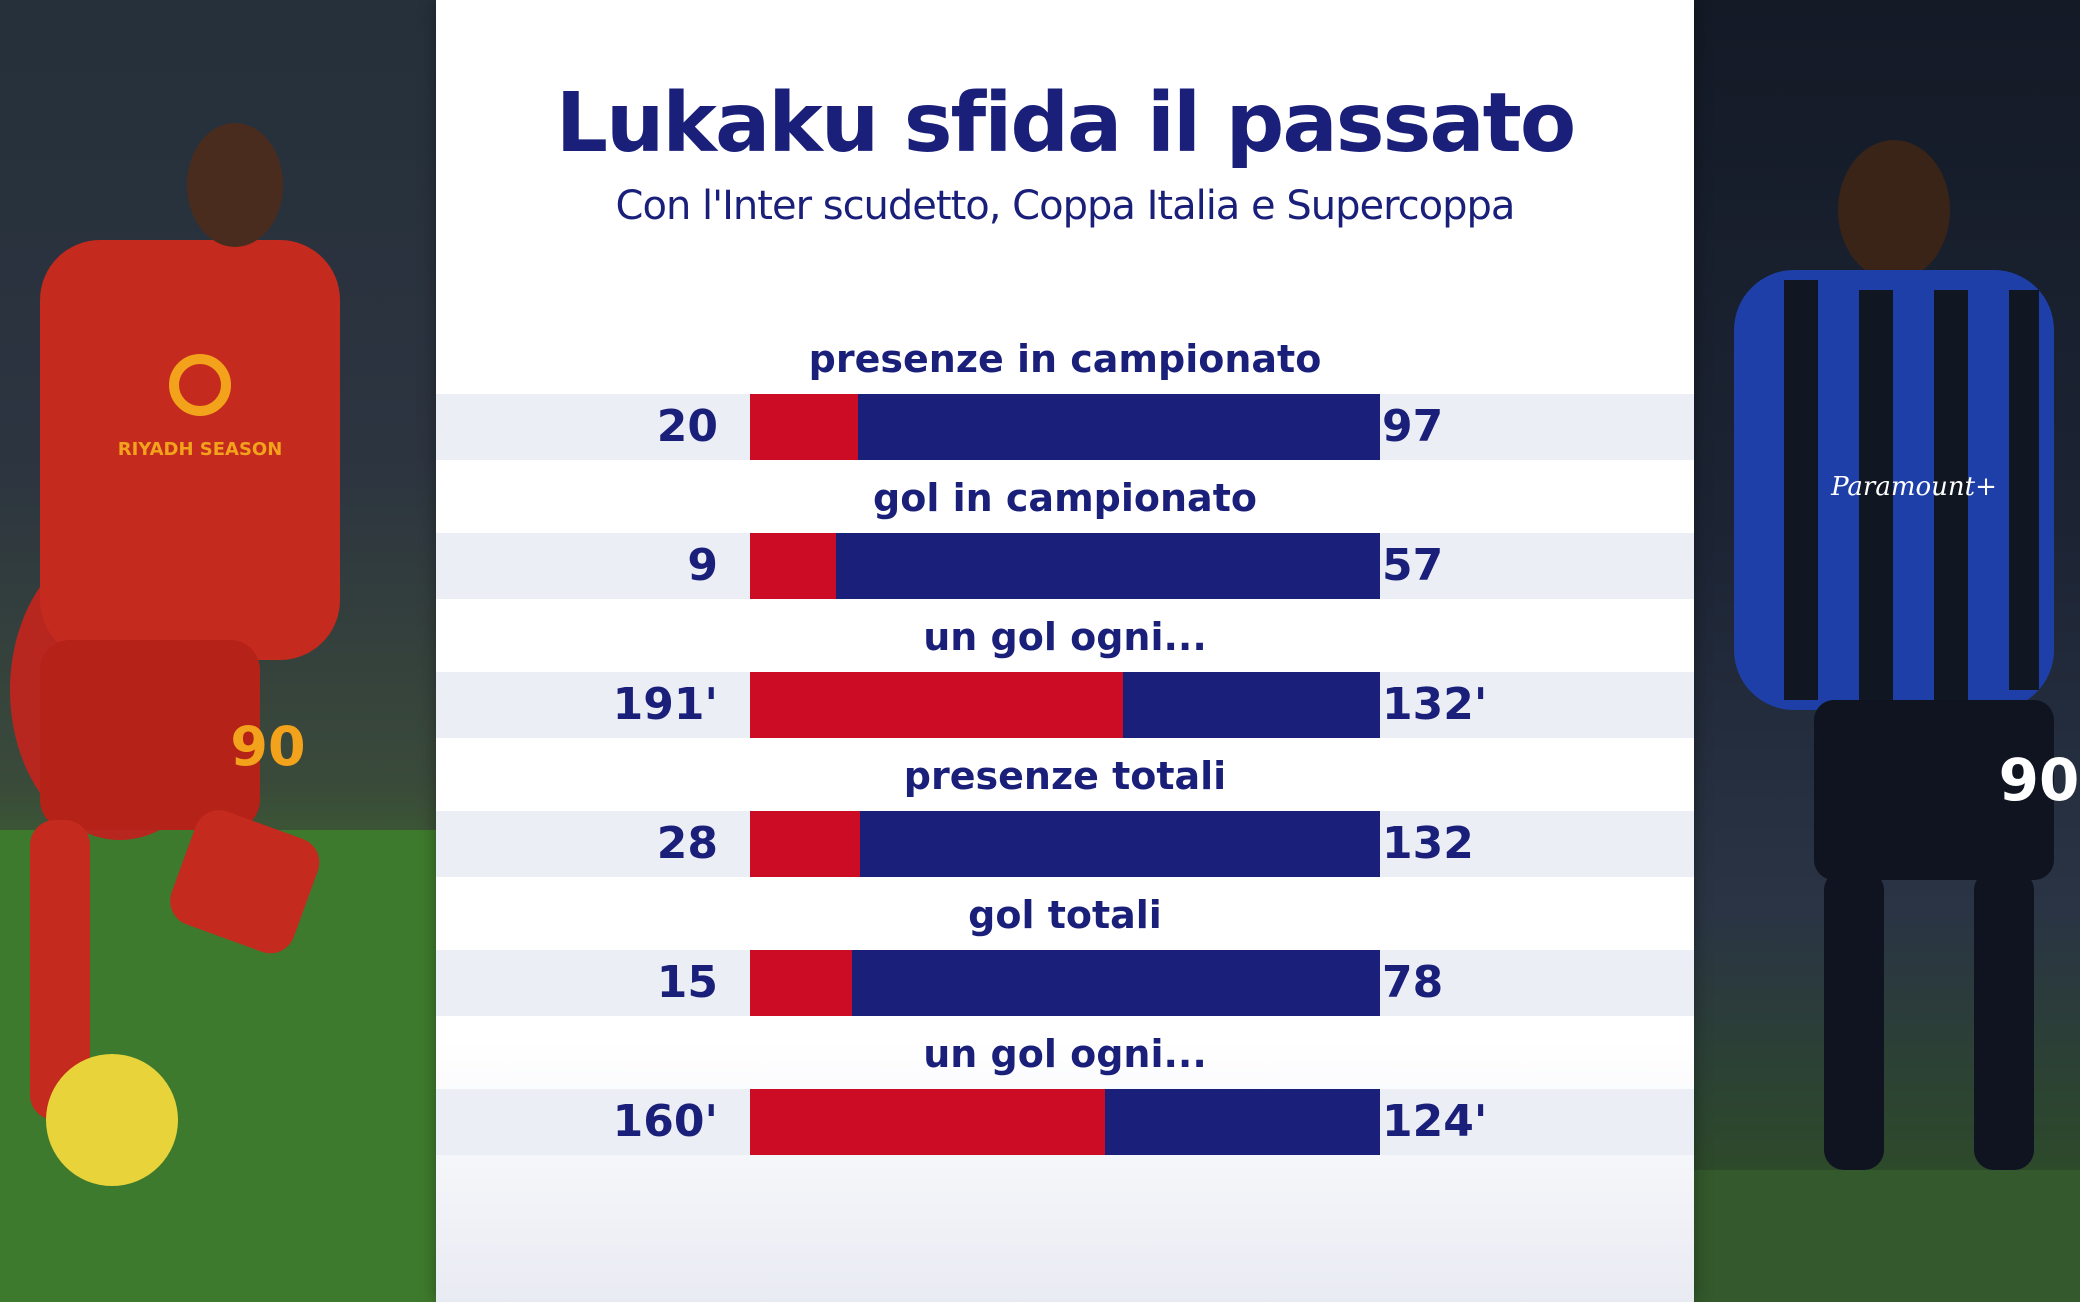 The image size is (2080, 1302). I want to click on right-value: 78, so click(1413, 982).